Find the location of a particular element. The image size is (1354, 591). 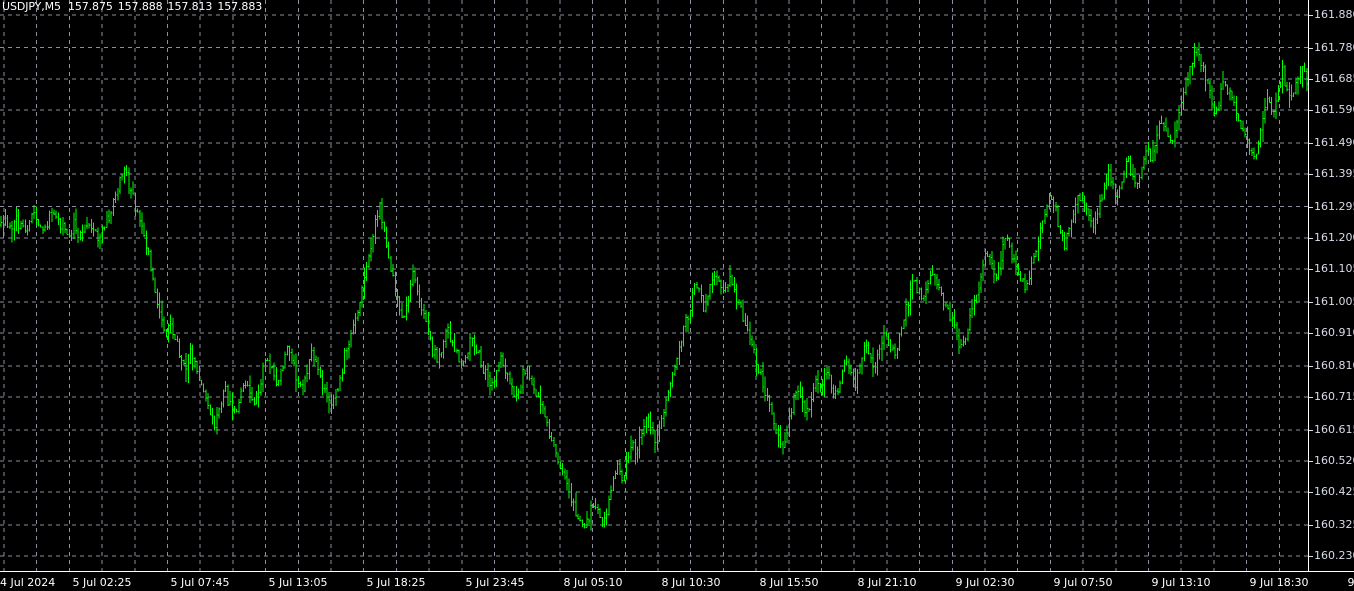

price-axis-label: 161.490 is located at coordinates (1334, 142).